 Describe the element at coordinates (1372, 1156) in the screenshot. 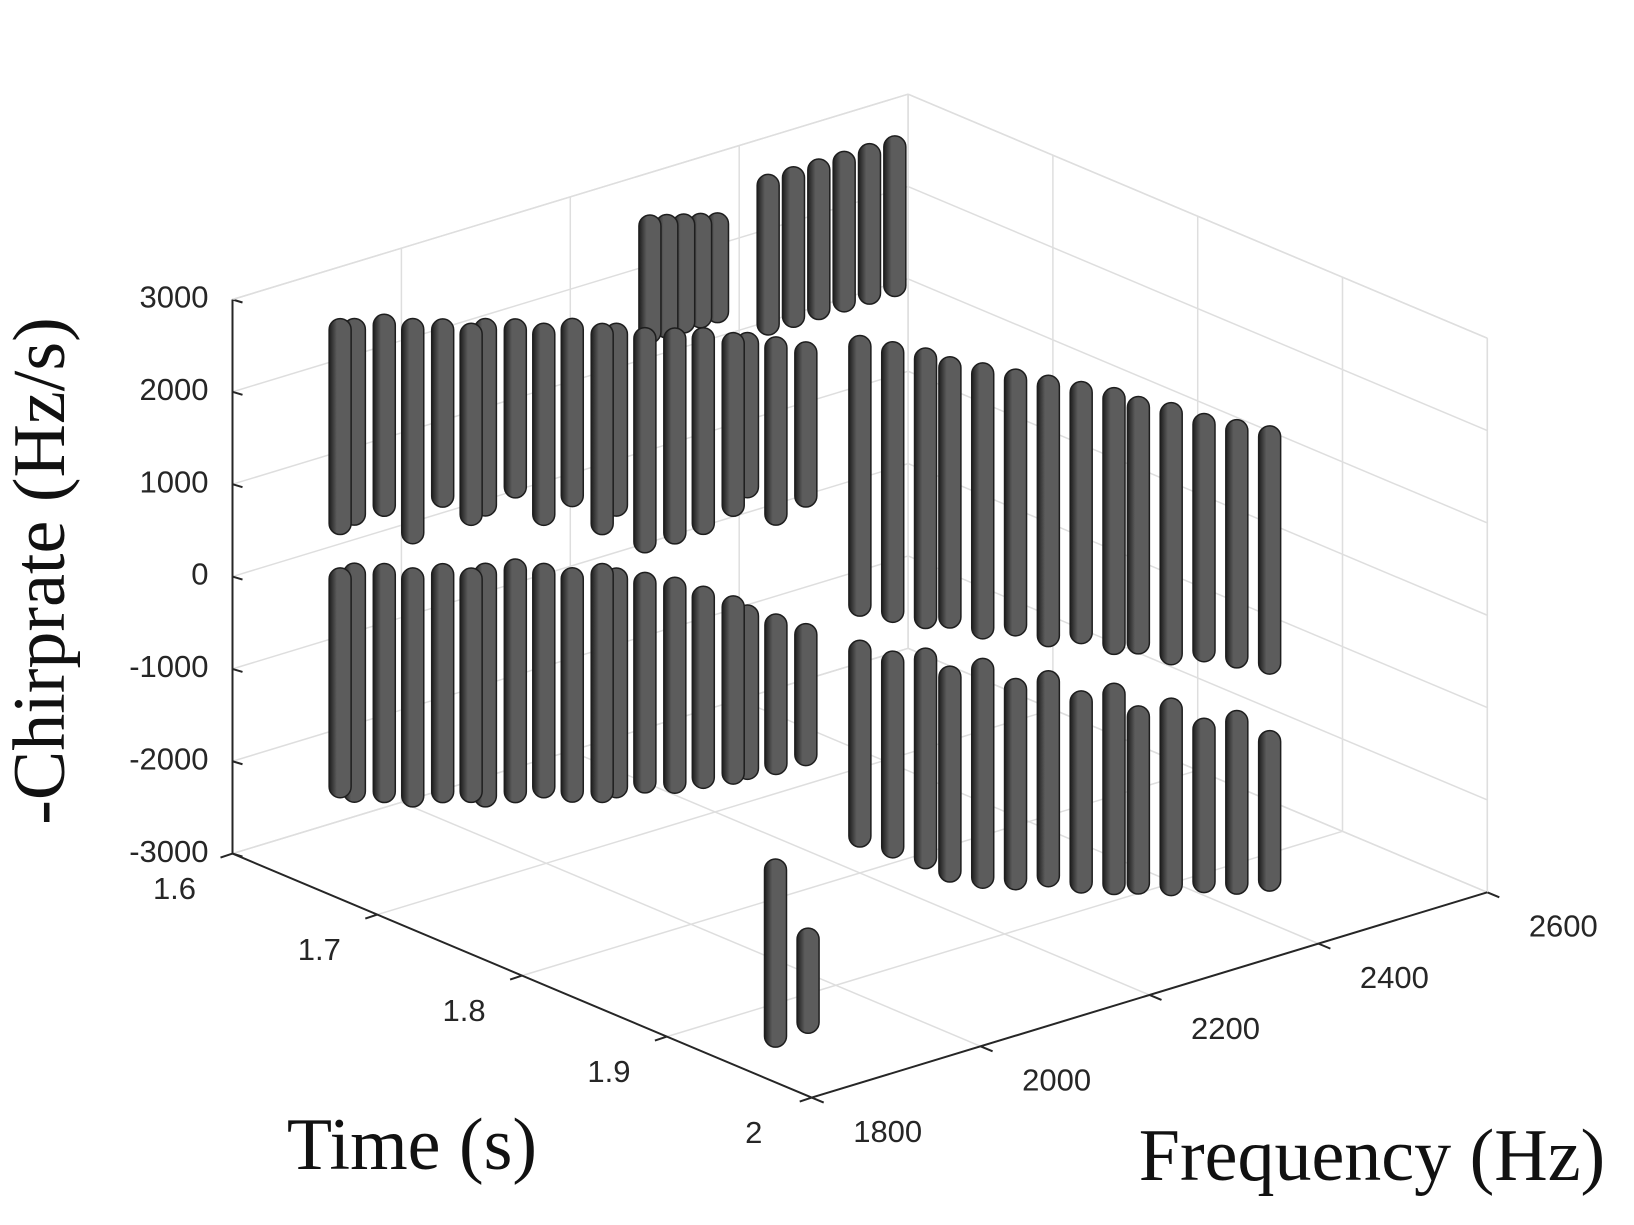

I see `y-axis-title: Frequency (Hz)` at that location.